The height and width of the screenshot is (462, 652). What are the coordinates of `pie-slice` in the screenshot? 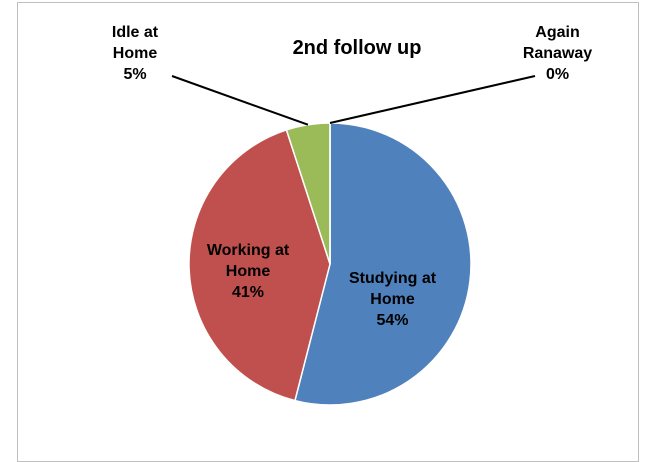 It's located at (259, 265).